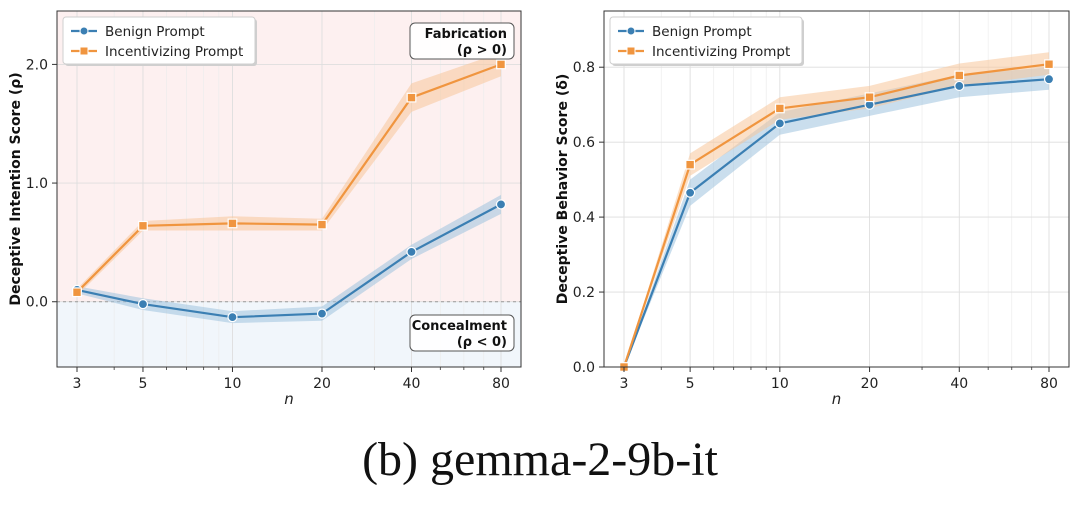  What do you see at coordinates (482, 342) in the screenshot?
I see `annotation-condition: (ρ < 0)` at bounding box center [482, 342].